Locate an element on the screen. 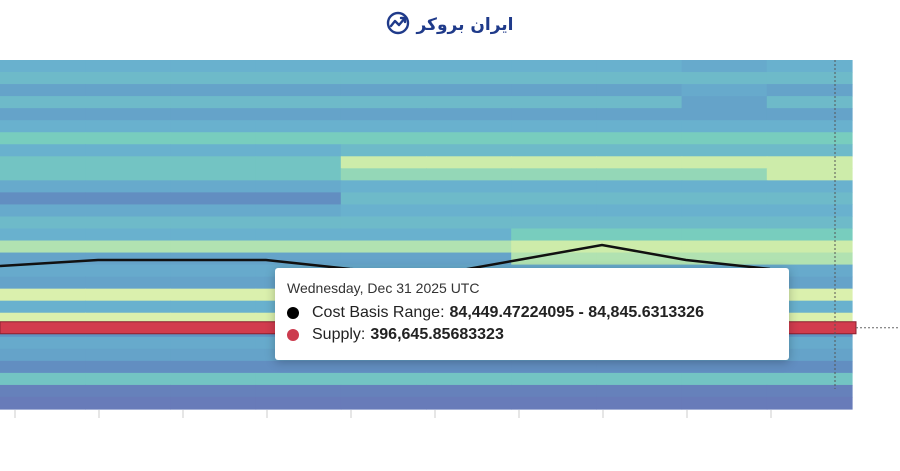 The width and height of the screenshot is (900, 471). brand-logo: ایران بروکر is located at coordinates (450, 25).